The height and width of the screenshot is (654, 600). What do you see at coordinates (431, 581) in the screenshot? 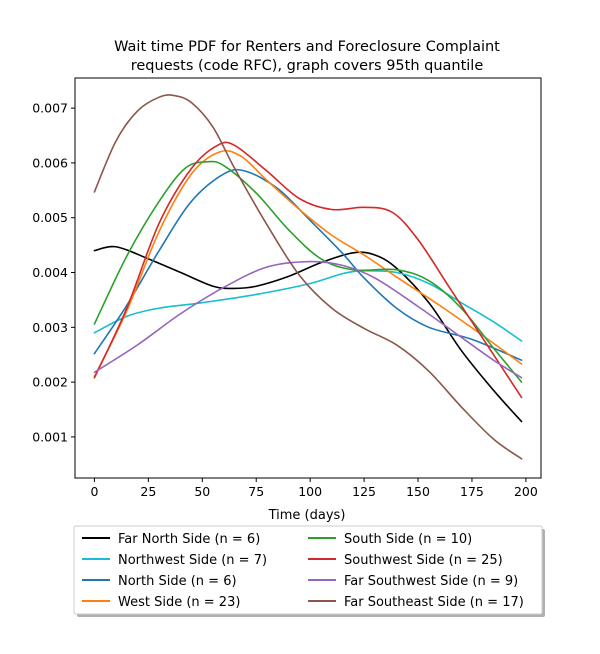
I see `legend-label-6: Far Southwest Side (n = 9)` at bounding box center [431, 581].